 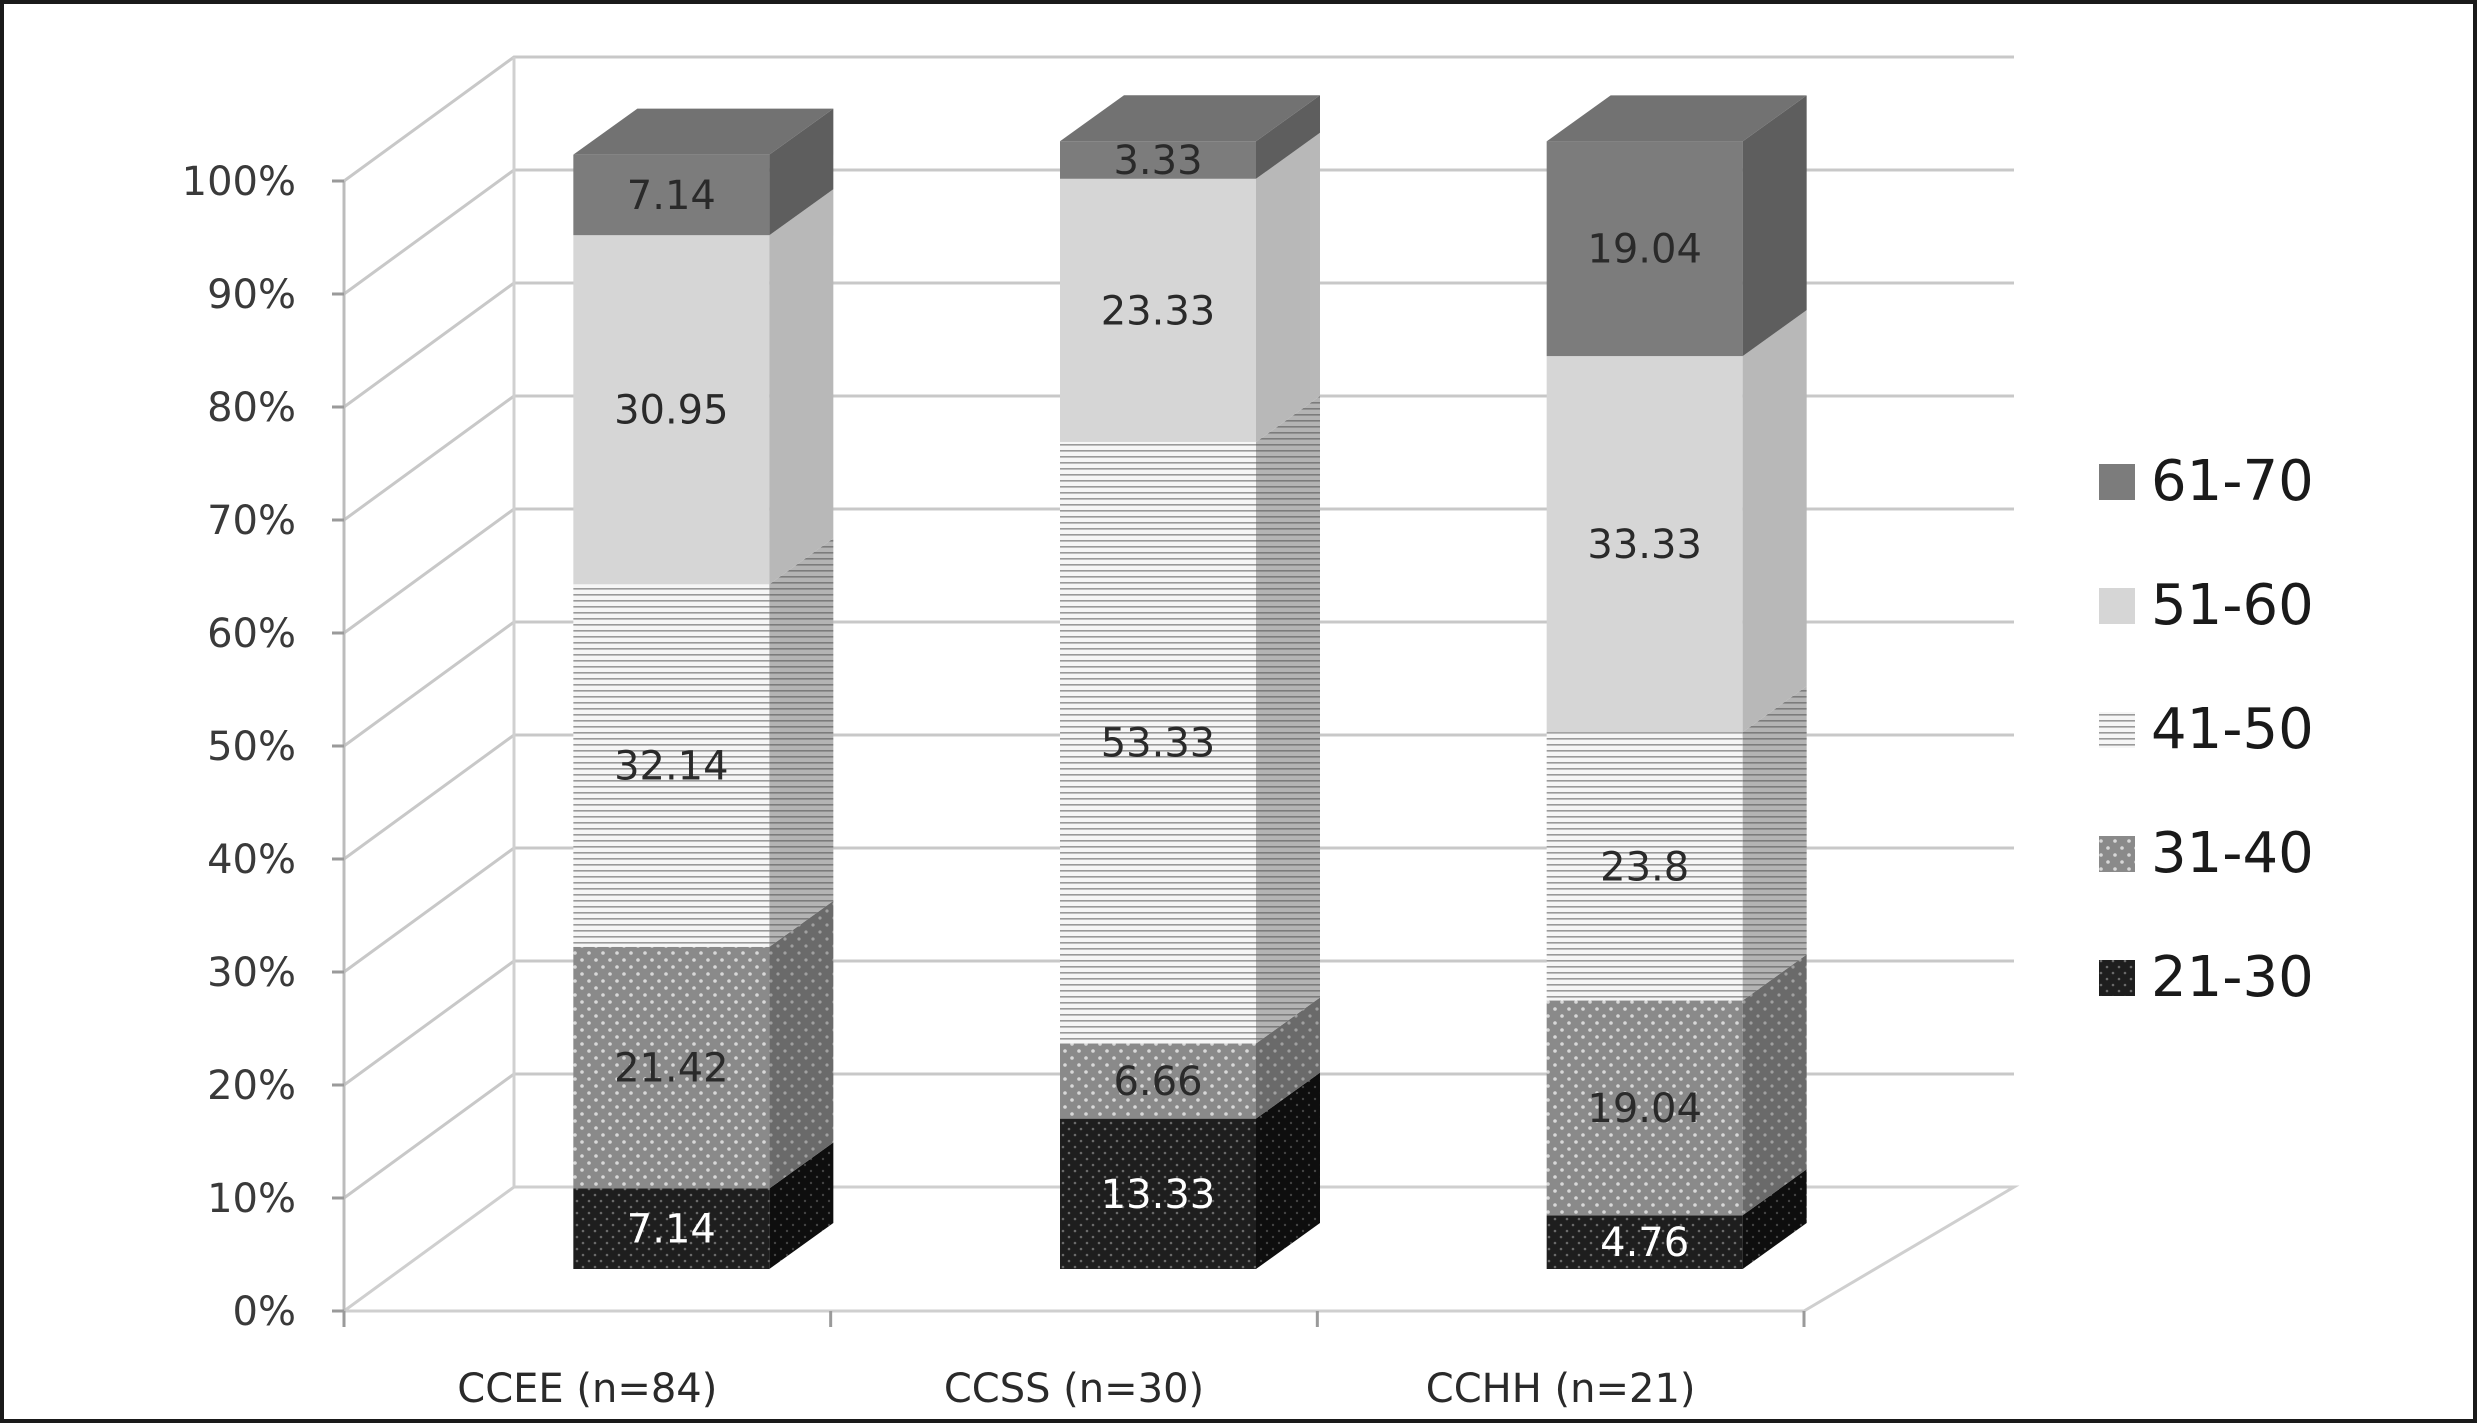 I want to click on x-category-label: CCSS (n=30), so click(x=1074, y=1389).